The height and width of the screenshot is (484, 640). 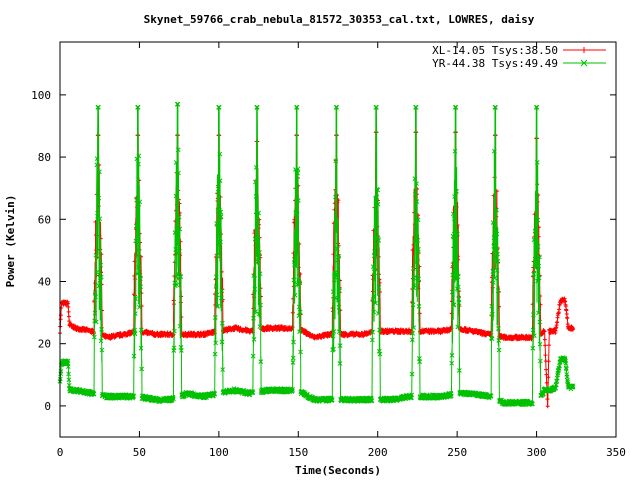 I want to click on x-tick-label: 100, so click(x=219, y=452).